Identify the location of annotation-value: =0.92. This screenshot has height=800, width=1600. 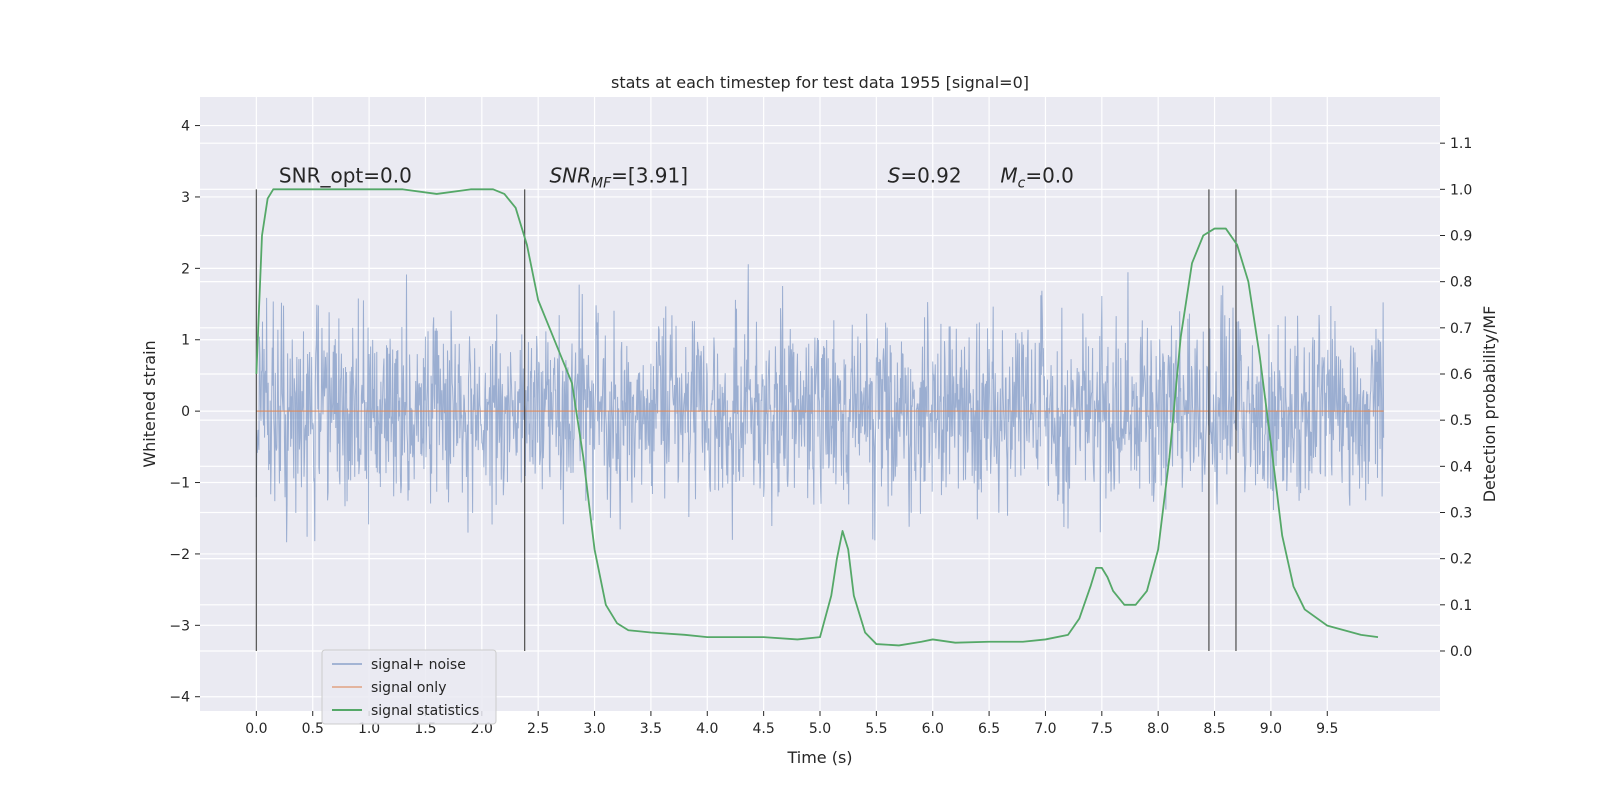
(930, 176).